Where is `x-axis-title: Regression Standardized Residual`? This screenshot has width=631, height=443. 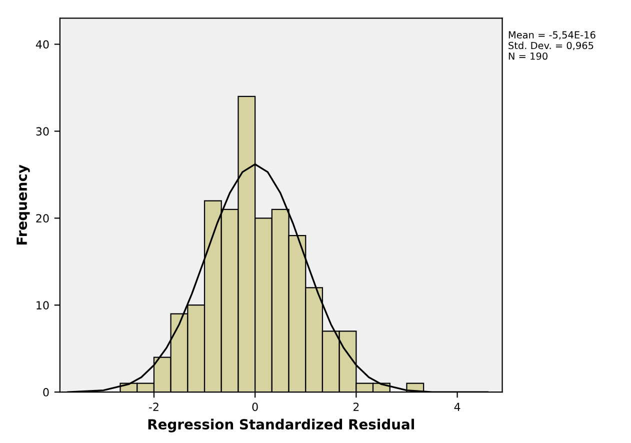
x-axis-title: Regression Standardized Residual is located at coordinates (281, 425).